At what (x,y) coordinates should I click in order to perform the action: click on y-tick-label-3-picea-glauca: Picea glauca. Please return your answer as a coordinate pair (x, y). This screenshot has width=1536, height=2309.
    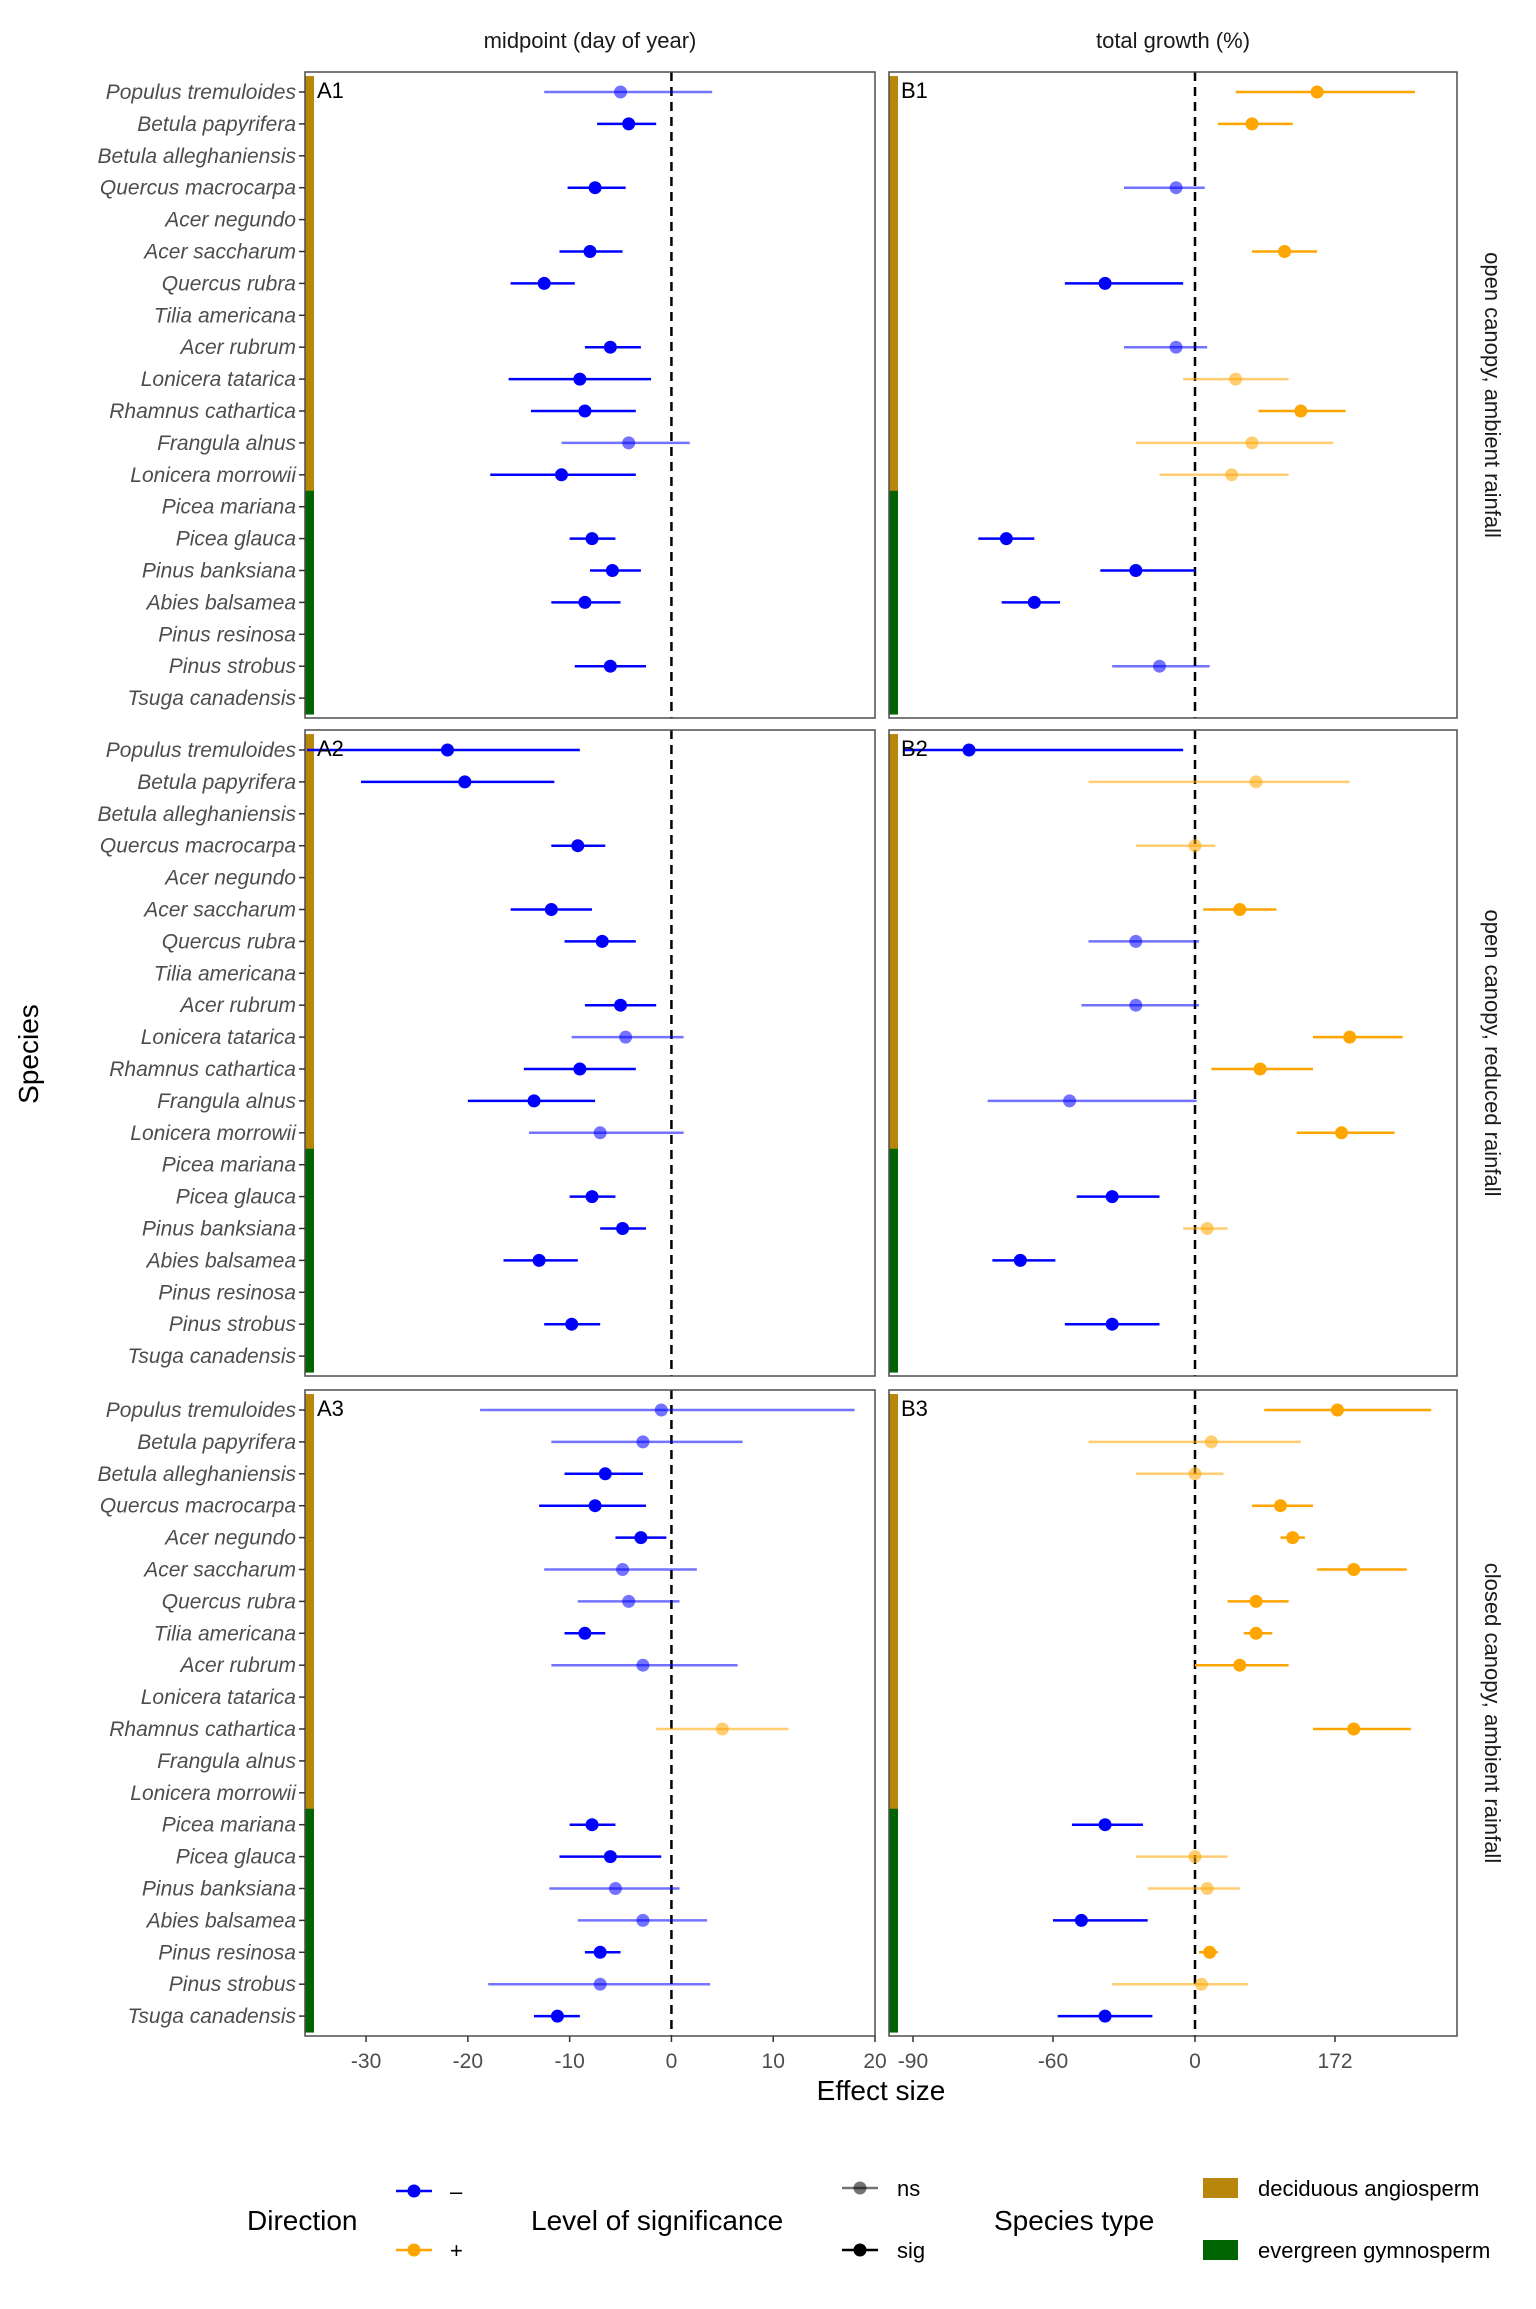
    Looking at the image, I should click on (236, 1857).